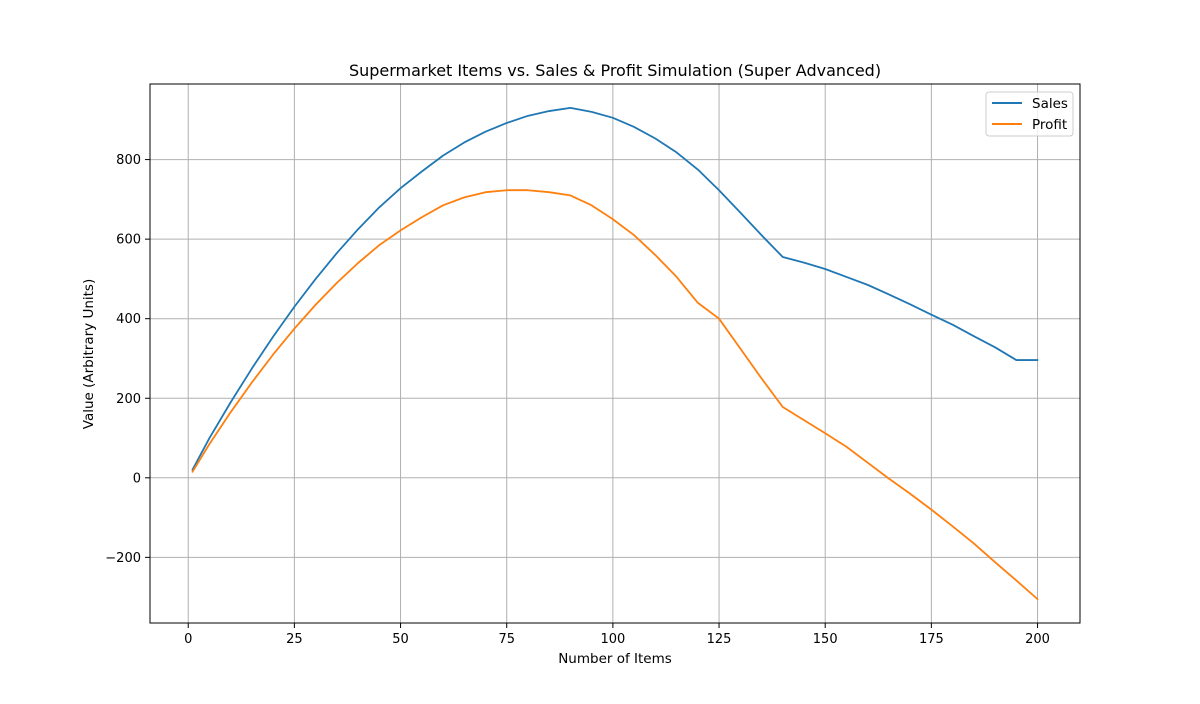 This screenshot has height=704, width=1200. Describe the element at coordinates (128, 160) in the screenshot. I see `y-tick-label: 800` at that location.